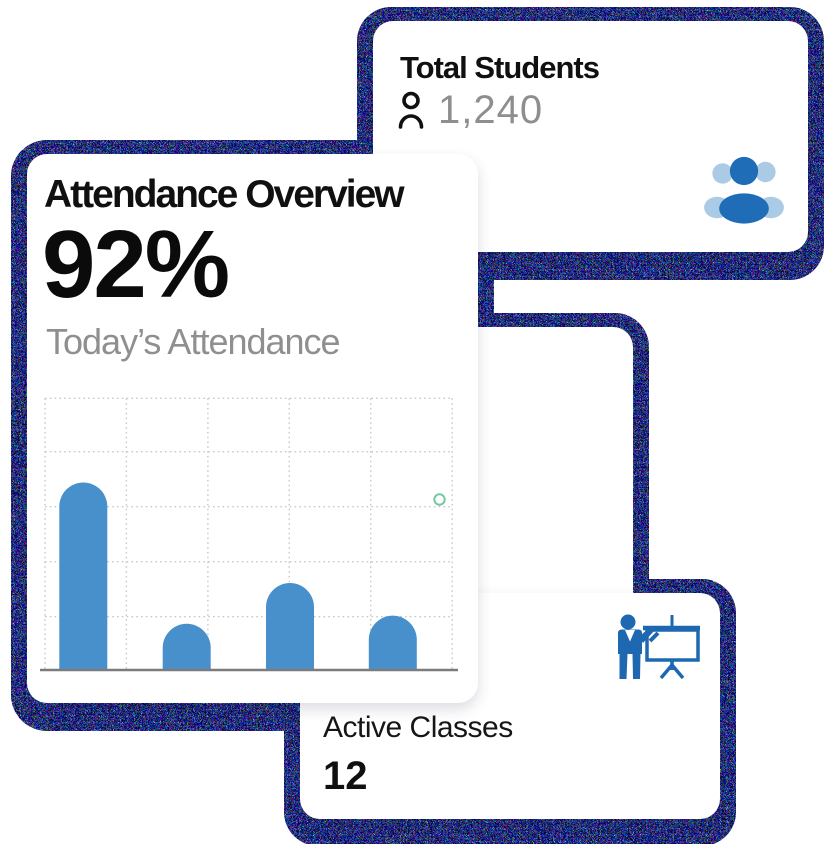 This screenshot has height=844, width=829. What do you see at coordinates (345, 776) in the screenshot?
I see `active-classes-value: 12` at bounding box center [345, 776].